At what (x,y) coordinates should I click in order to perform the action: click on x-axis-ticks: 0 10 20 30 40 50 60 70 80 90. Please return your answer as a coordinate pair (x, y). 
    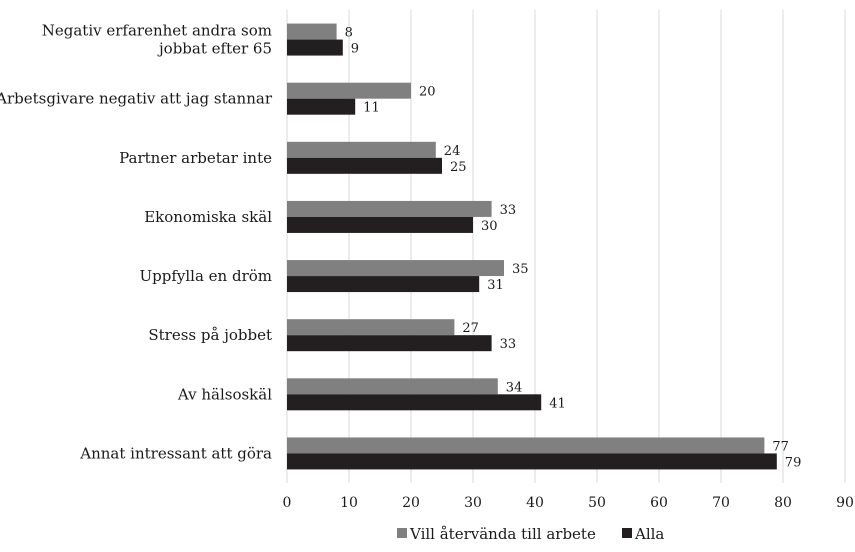
    Looking at the image, I should click on (568, 503).